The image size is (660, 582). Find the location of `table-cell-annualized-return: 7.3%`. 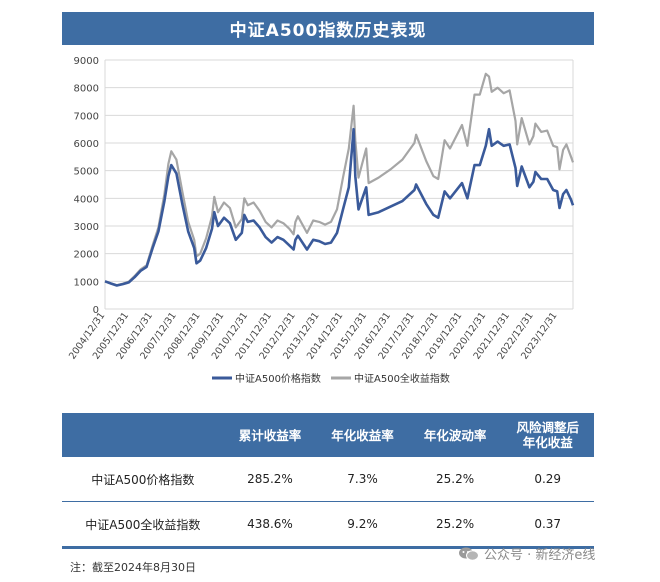

table-cell-annualized-return: 7.3% is located at coordinates (362, 479).